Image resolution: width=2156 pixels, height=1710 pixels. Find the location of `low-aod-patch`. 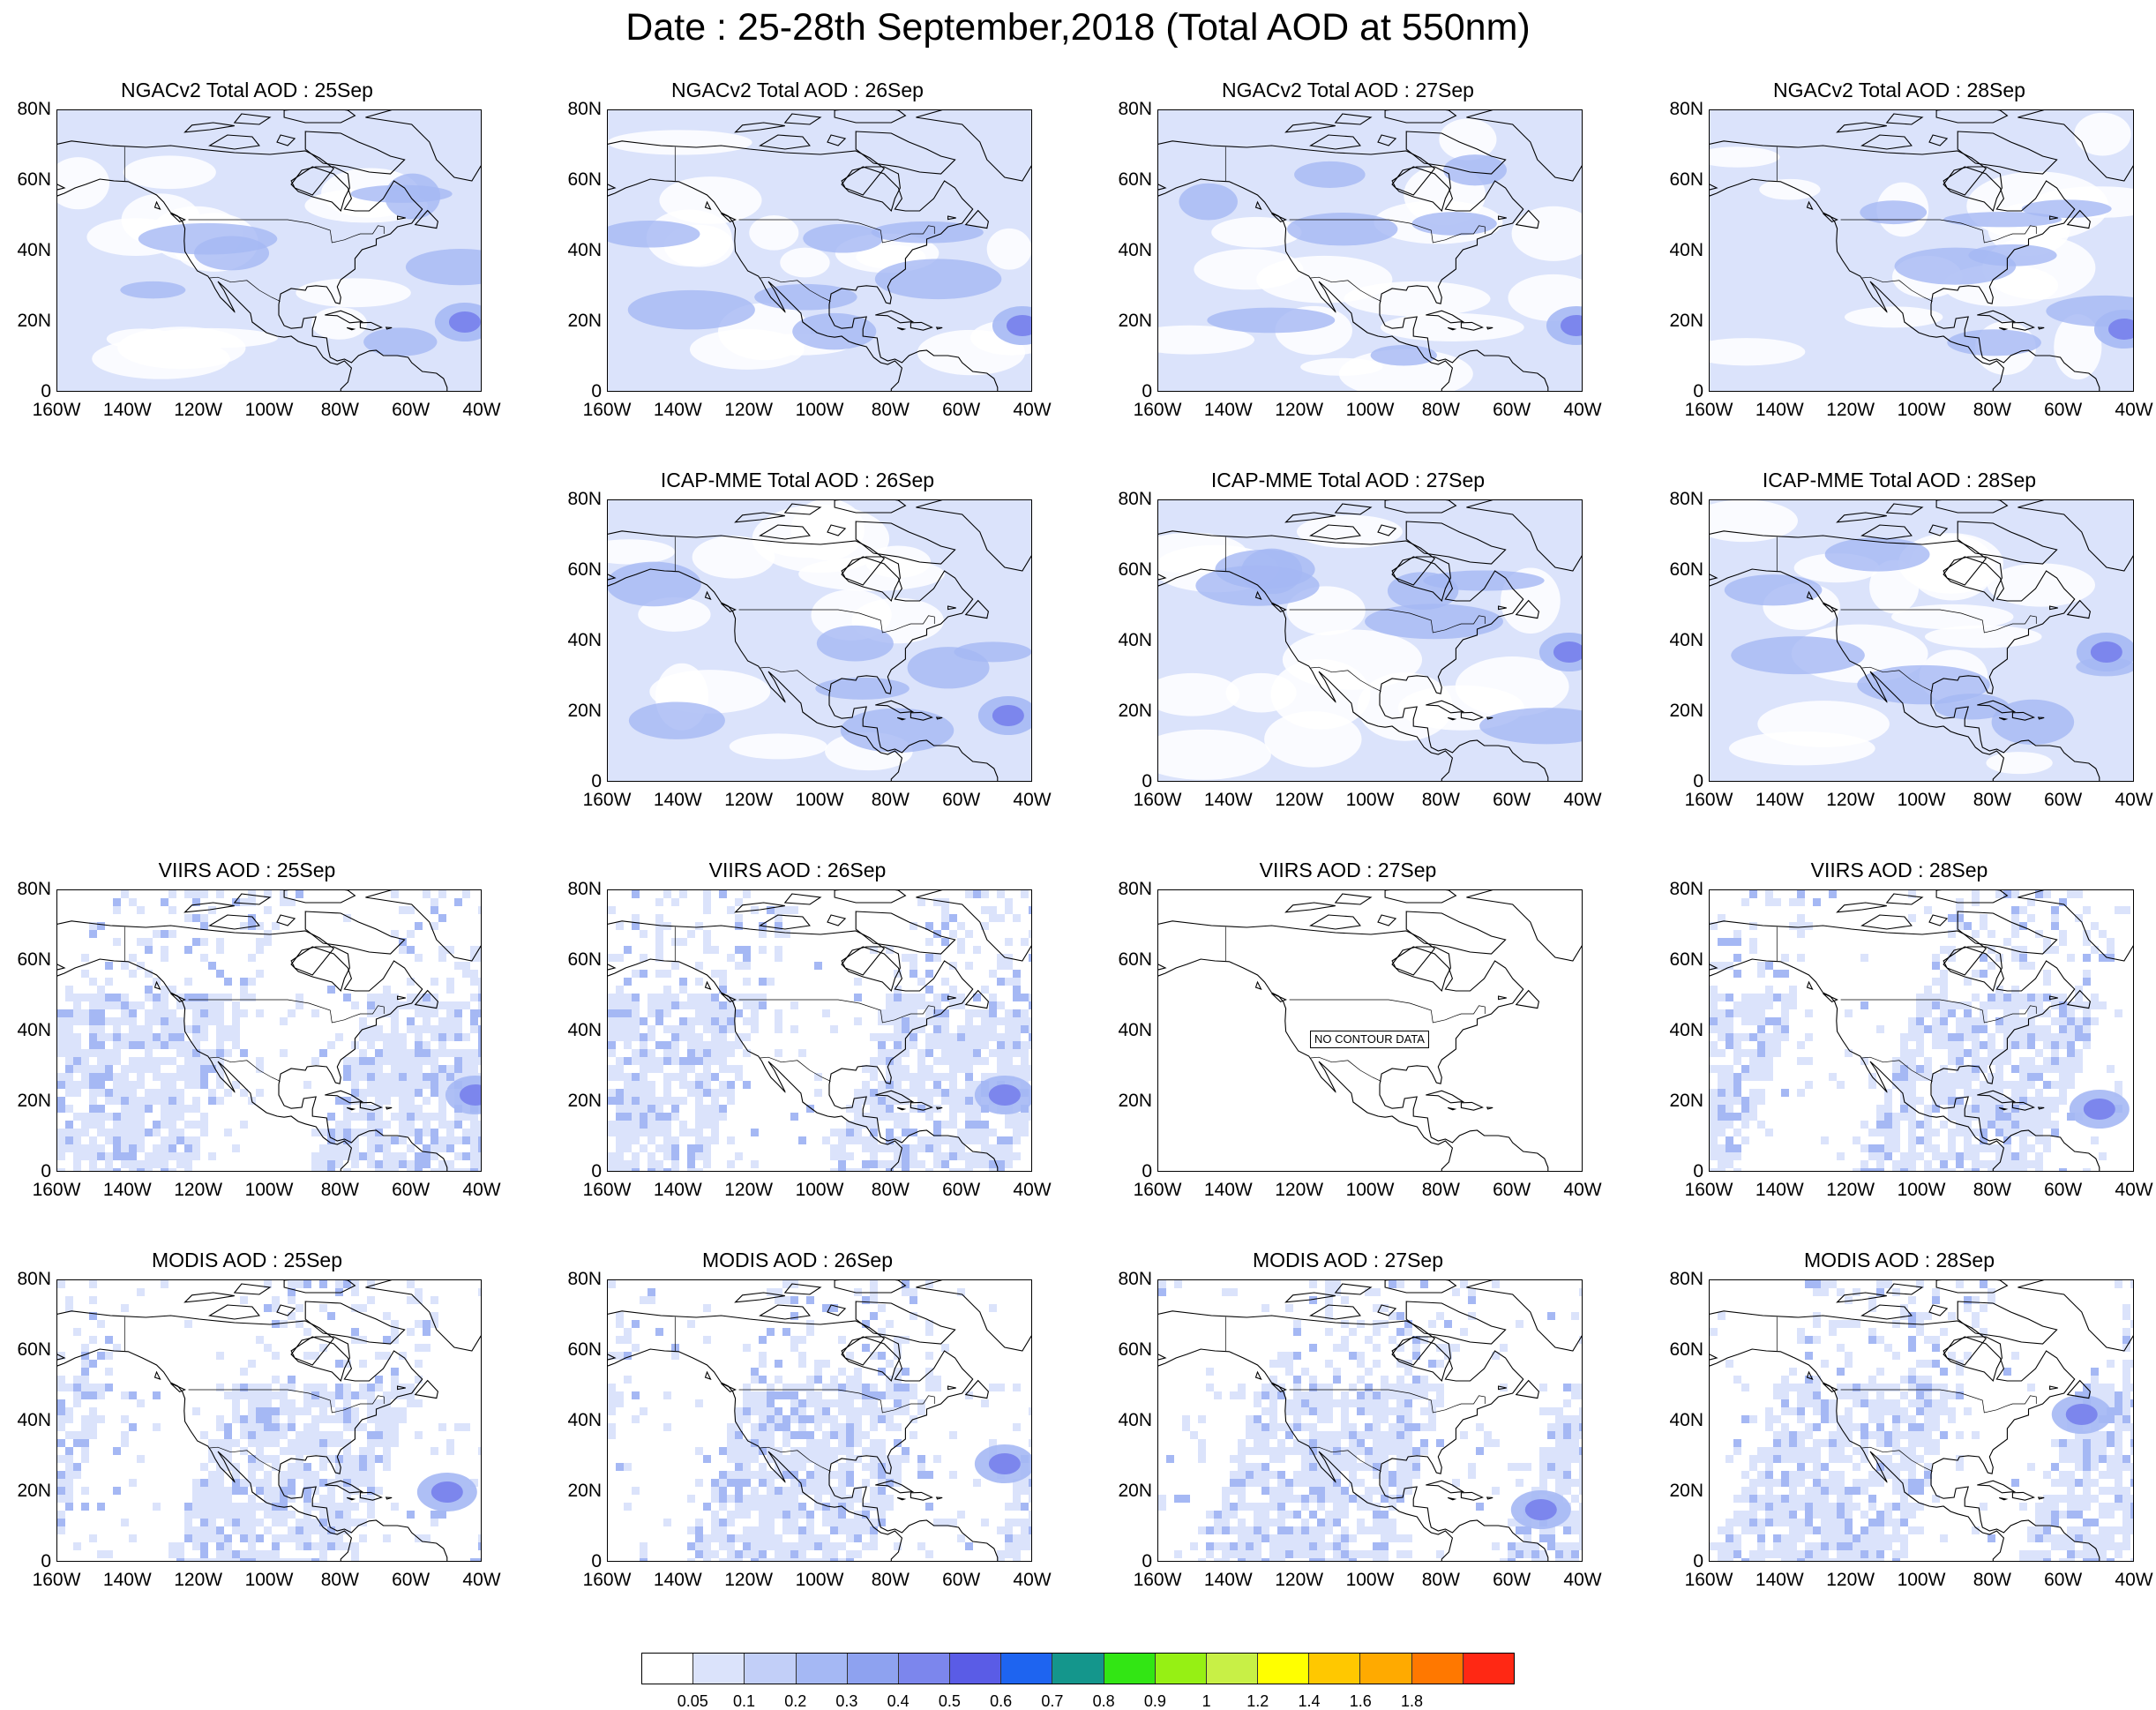

low-aod-patch is located at coordinates (1745, 157).